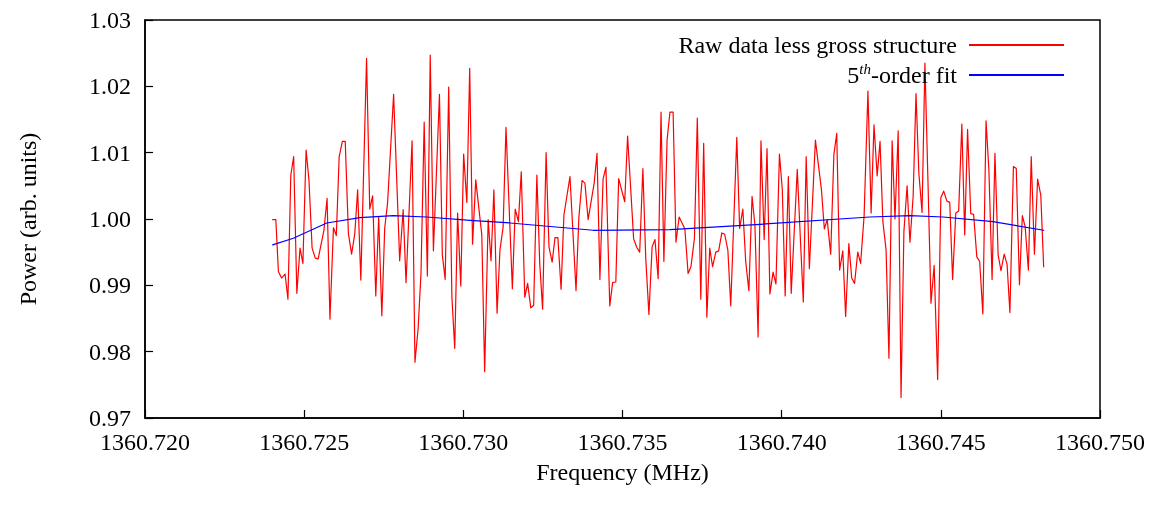  What do you see at coordinates (940, 442) in the screenshot?
I see `x-tick-label: 1360.745` at bounding box center [940, 442].